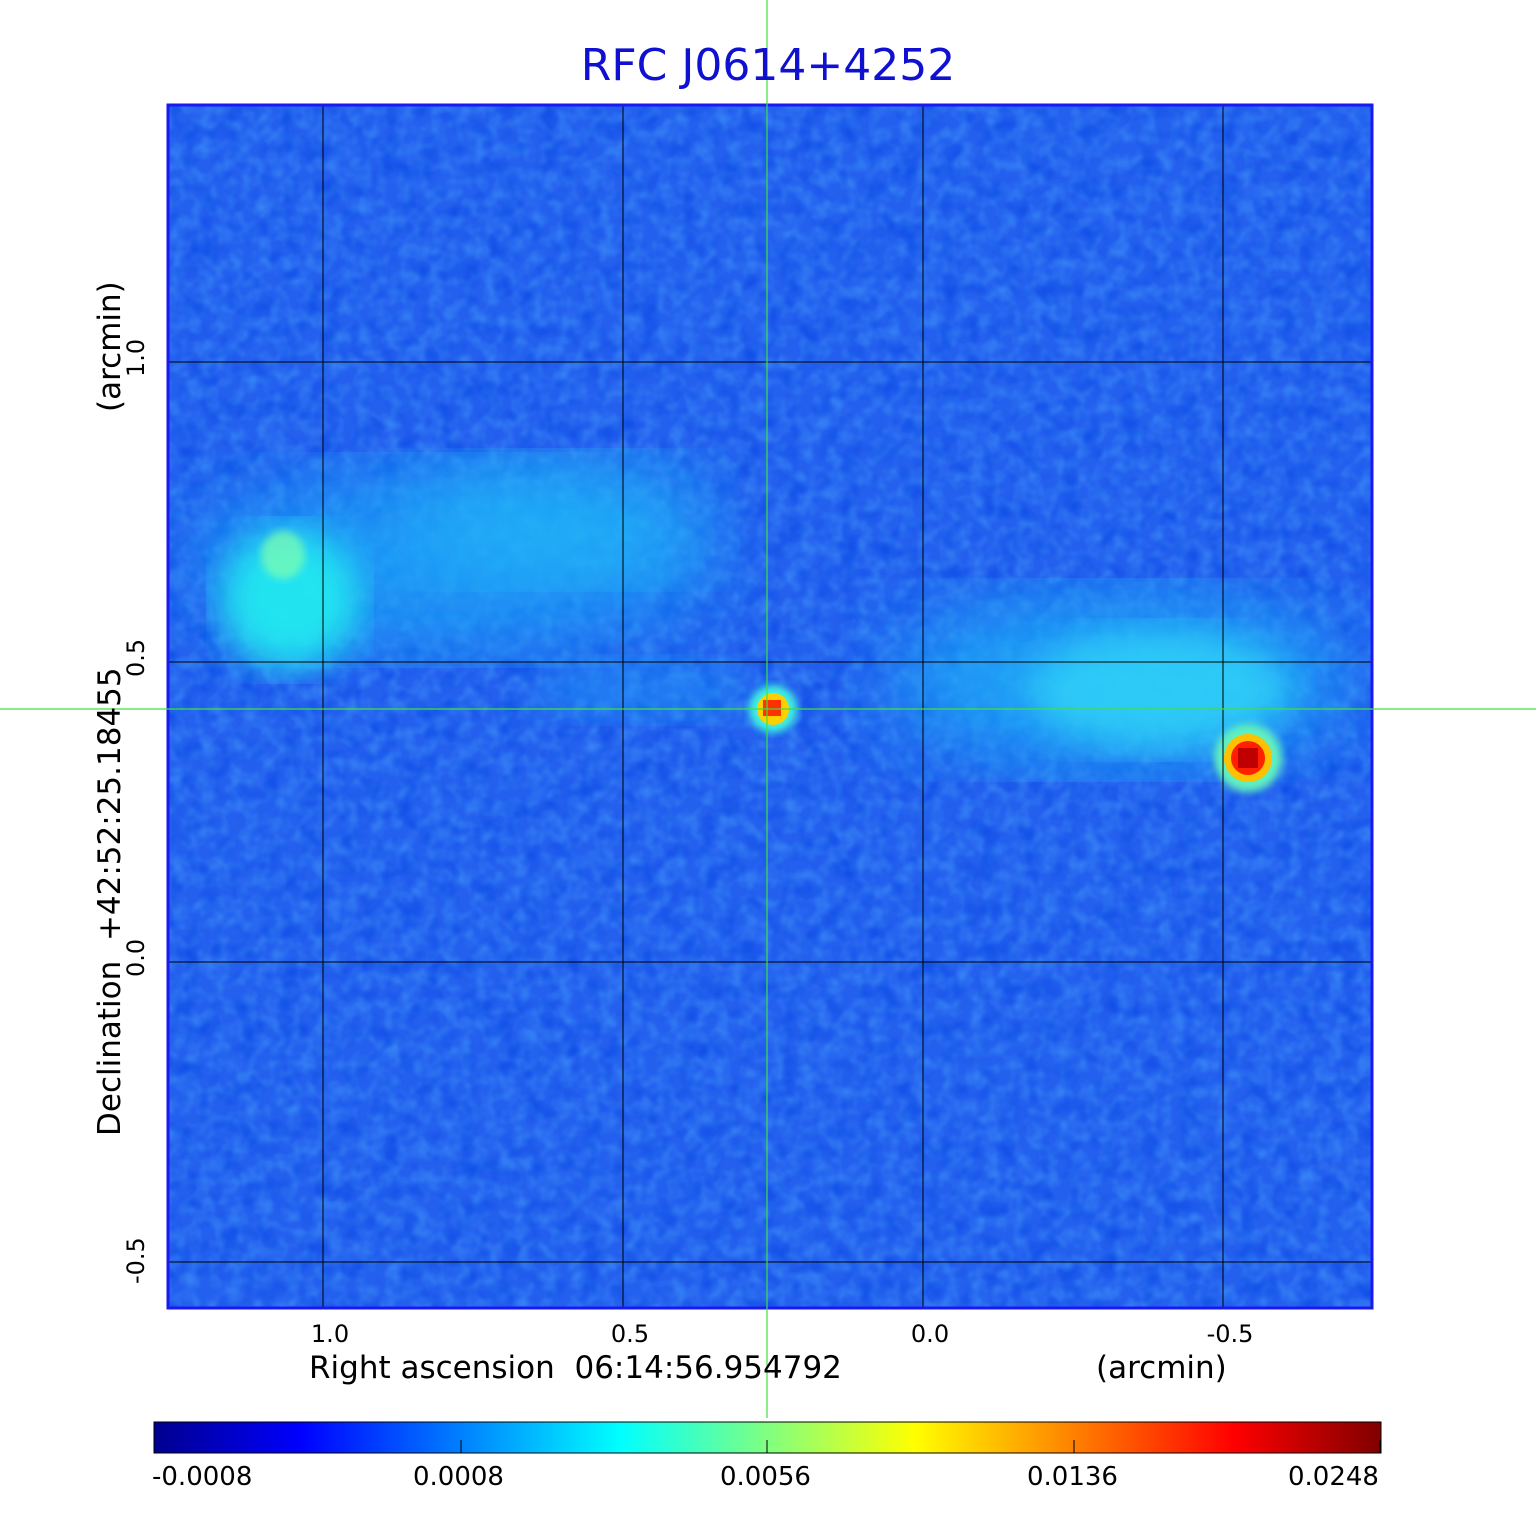  I want to click on colorbar-tick-label: 0.0008, so click(458, 1477).